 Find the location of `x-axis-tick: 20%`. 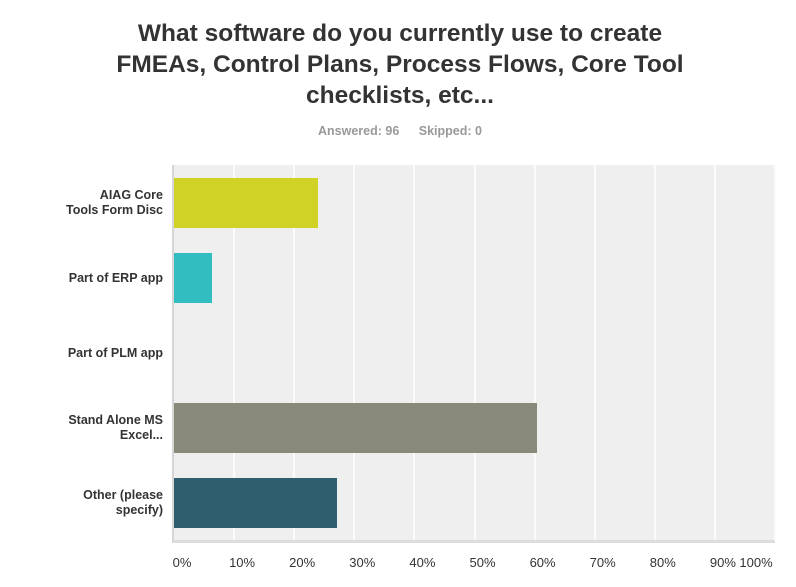

x-axis-tick: 20% is located at coordinates (302, 562).